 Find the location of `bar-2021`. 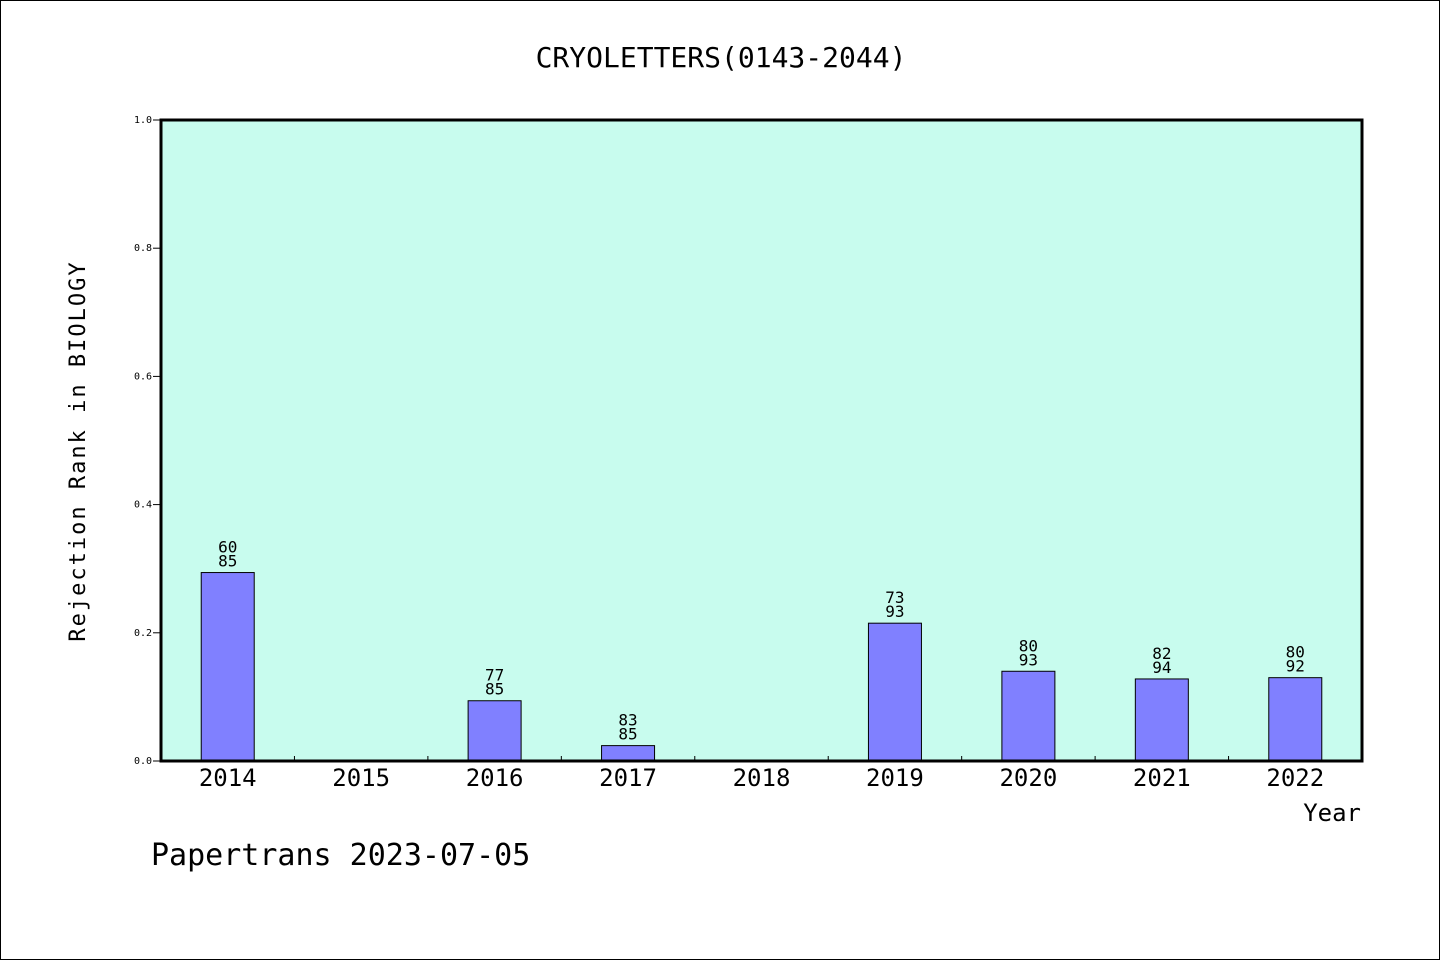

bar-2021 is located at coordinates (1161, 720).